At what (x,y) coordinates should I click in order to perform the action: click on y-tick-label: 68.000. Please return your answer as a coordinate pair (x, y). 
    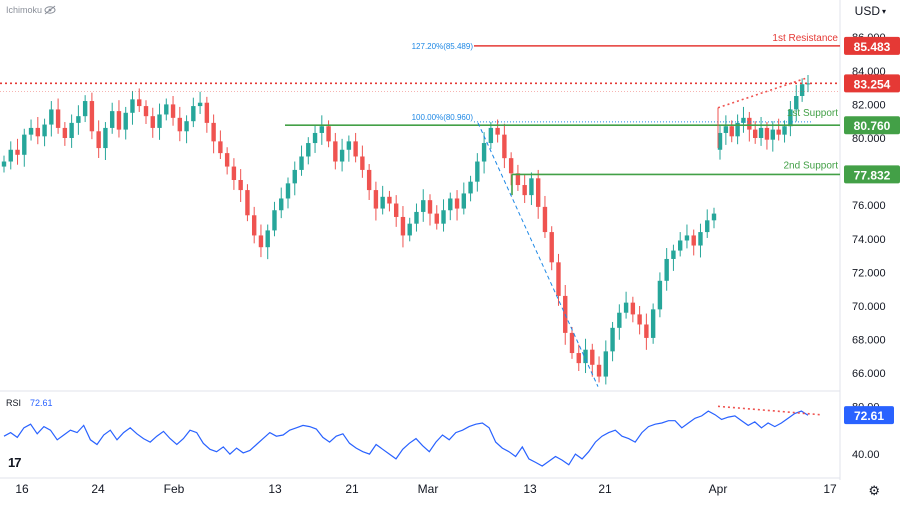
    Looking at the image, I should click on (869, 341).